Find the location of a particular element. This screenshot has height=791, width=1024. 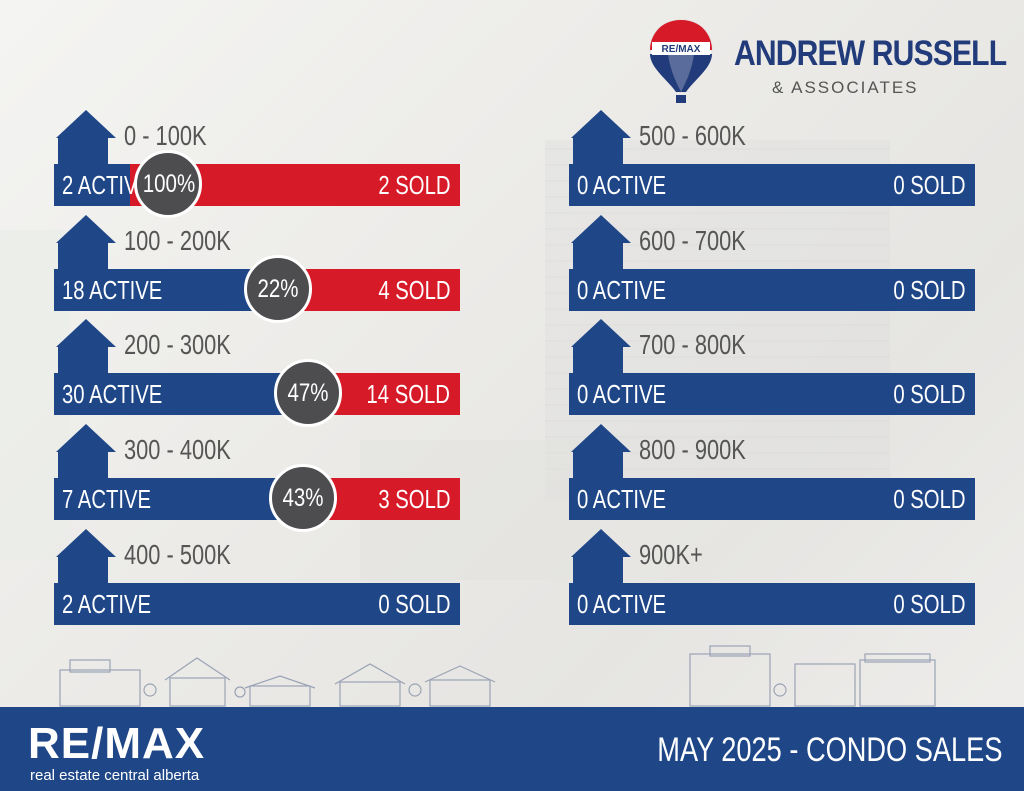

sold-ratio-badge: 22% is located at coordinates (278, 289).